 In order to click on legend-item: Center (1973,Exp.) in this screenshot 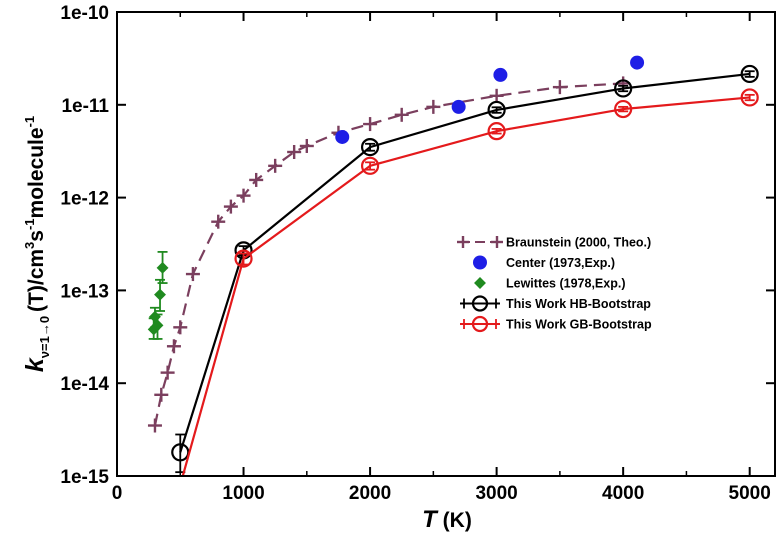, I will do `click(544, 262)`.